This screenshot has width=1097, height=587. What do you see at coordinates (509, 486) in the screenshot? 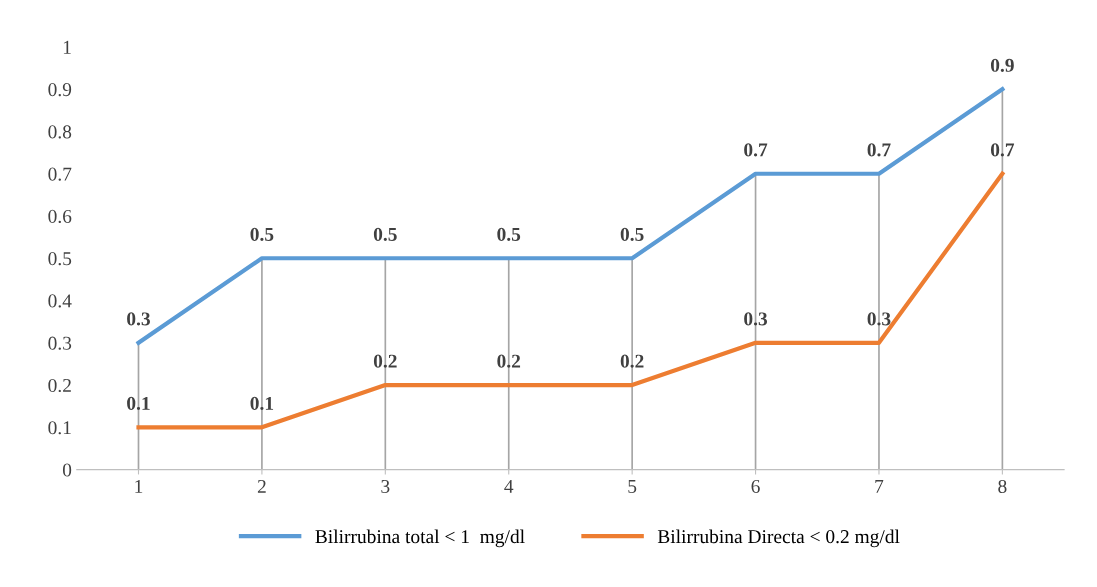
I see `x-tick-label: 4` at bounding box center [509, 486].